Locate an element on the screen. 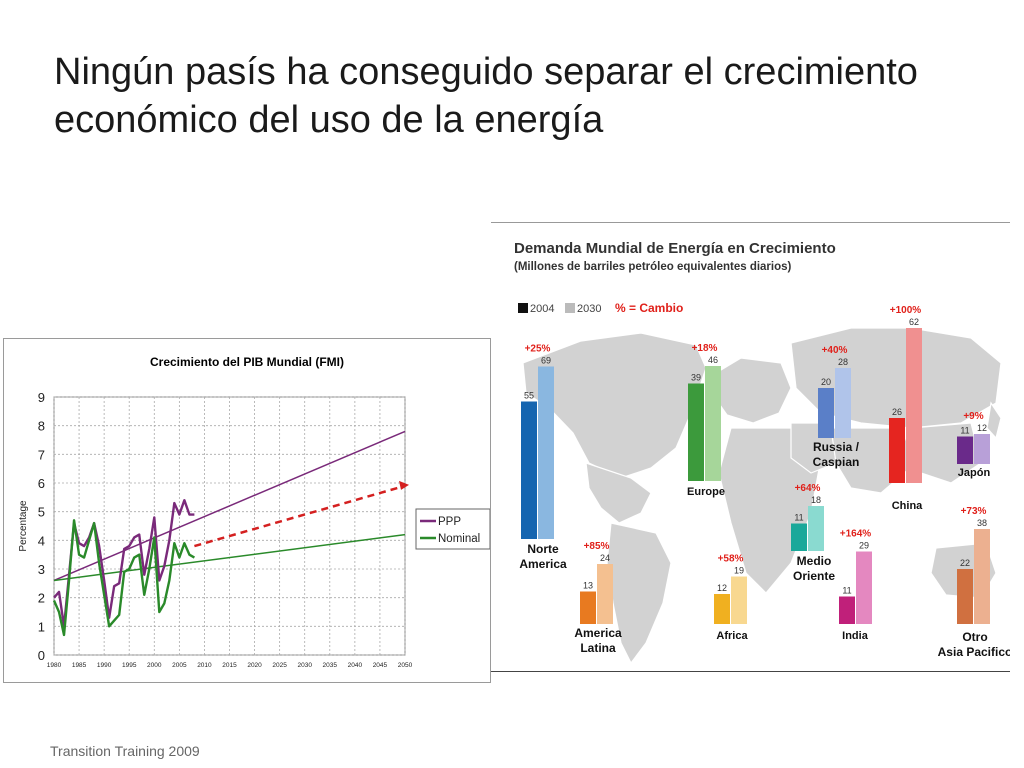 The width and height of the screenshot is (1024, 768). gdp-y-axis-label: Percentage is located at coordinates (23, 526).